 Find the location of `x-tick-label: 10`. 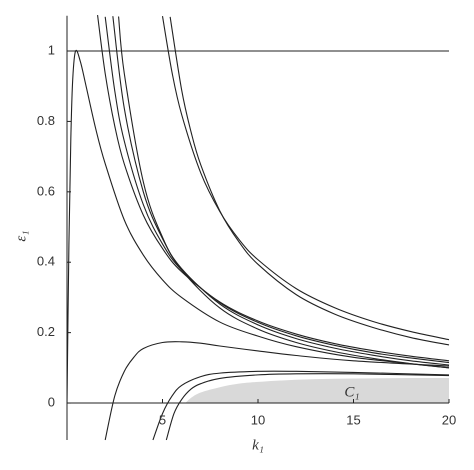

x-tick-label: 10 is located at coordinates (258, 419).